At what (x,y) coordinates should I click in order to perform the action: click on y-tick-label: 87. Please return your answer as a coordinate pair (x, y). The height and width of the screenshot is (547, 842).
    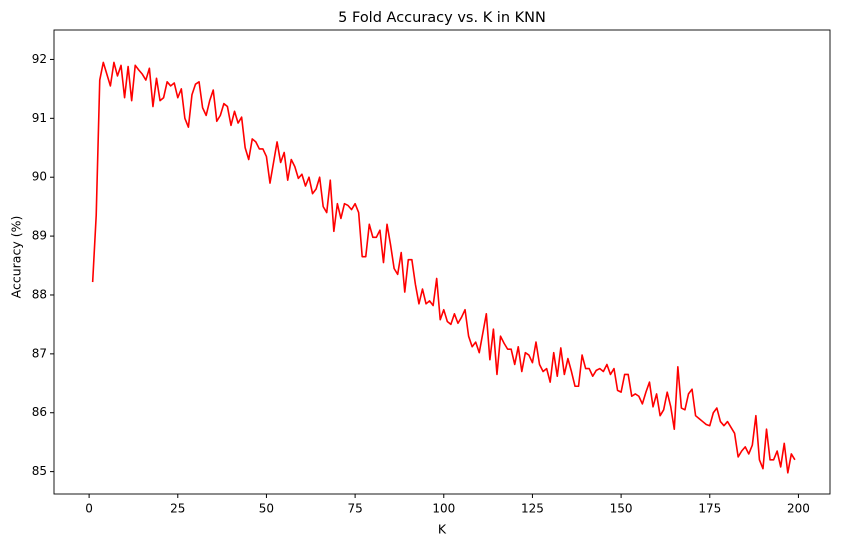
    Looking at the image, I should click on (39, 353).